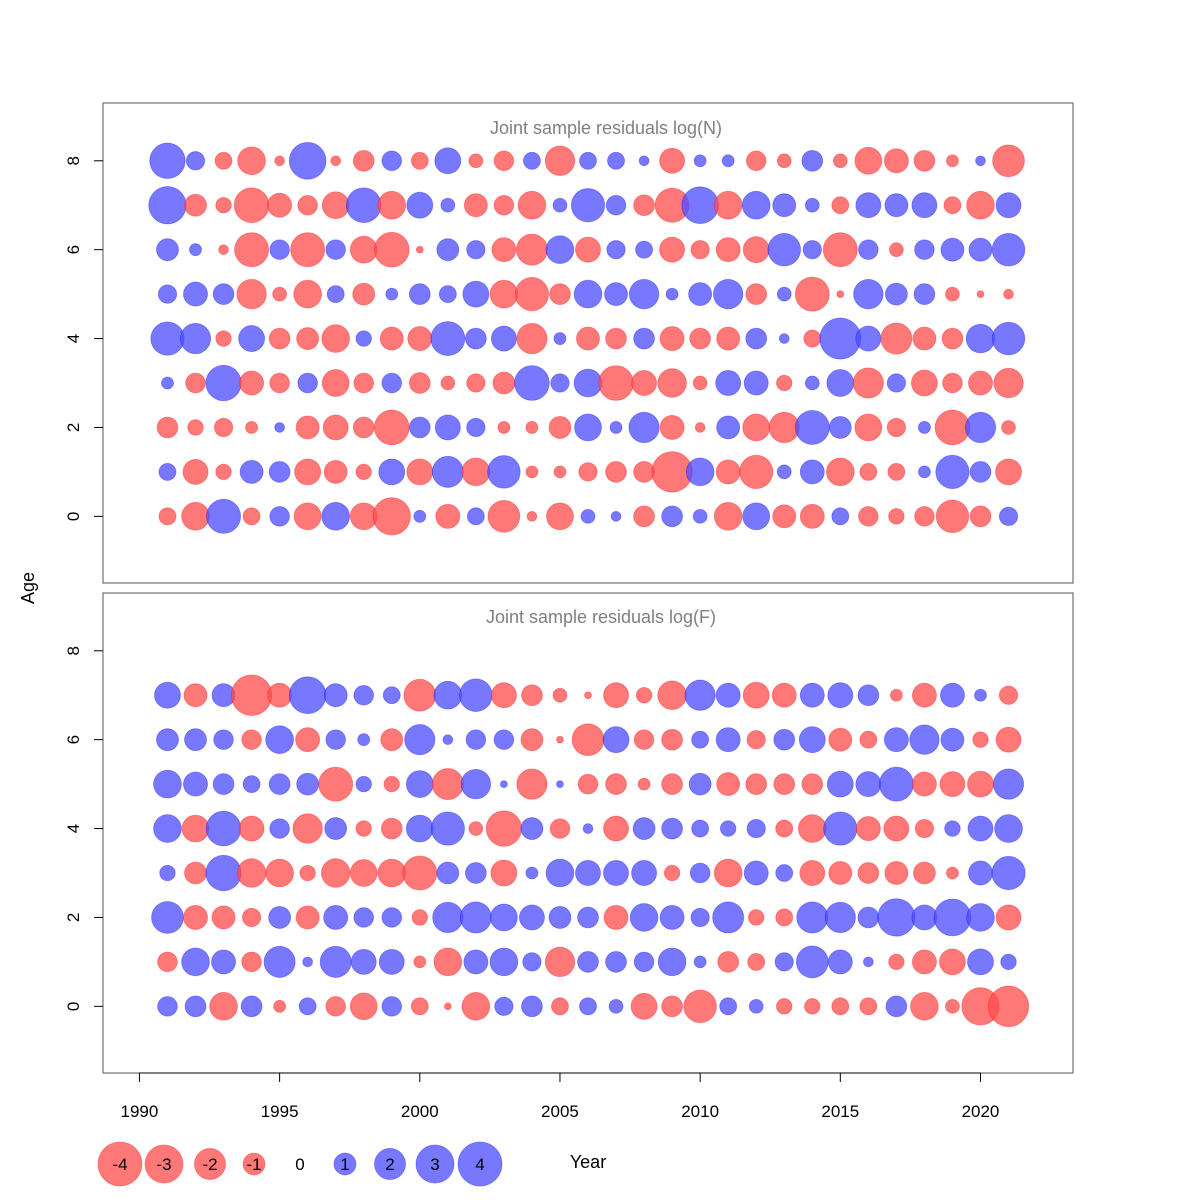 This screenshot has width=1200, height=1200. What do you see at coordinates (300, 1164) in the screenshot?
I see `size-legend: -4 -3 -2 -1 0 1 2 3 4` at bounding box center [300, 1164].